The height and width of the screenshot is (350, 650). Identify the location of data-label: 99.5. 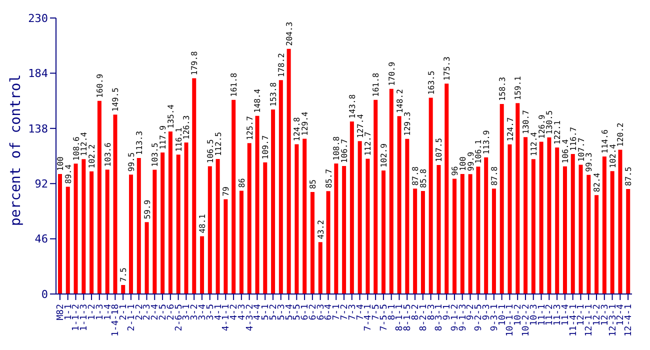
(131, 162).